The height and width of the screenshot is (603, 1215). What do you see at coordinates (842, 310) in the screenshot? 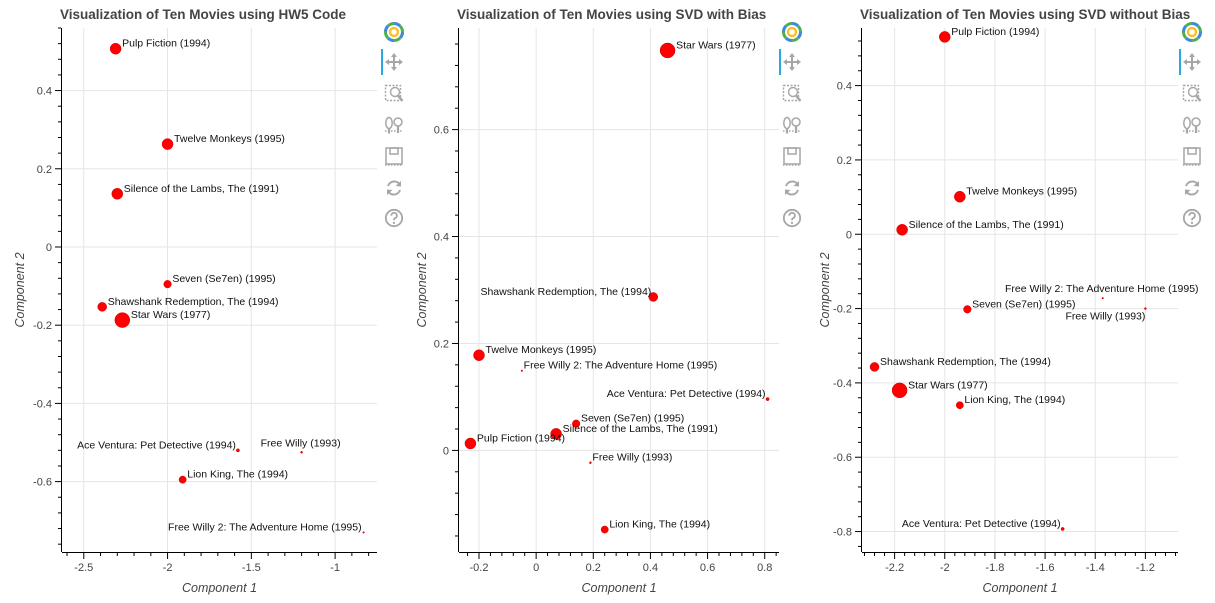
I see `y-tick-label: -0.2` at bounding box center [842, 310].